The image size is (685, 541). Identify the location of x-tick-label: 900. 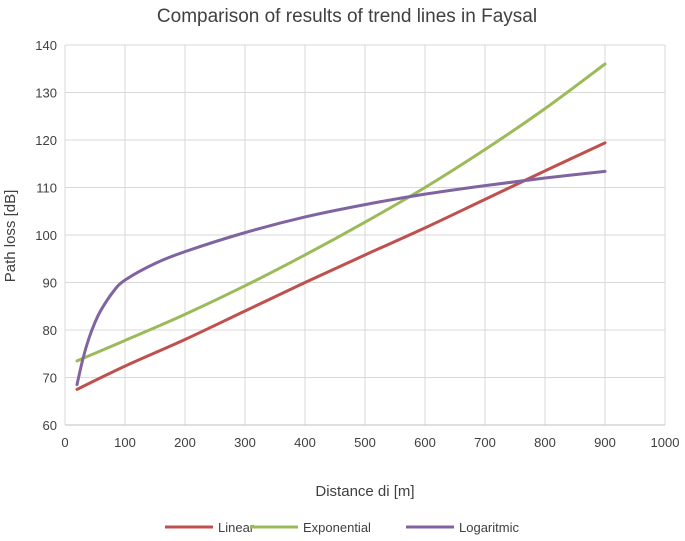
(605, 442).